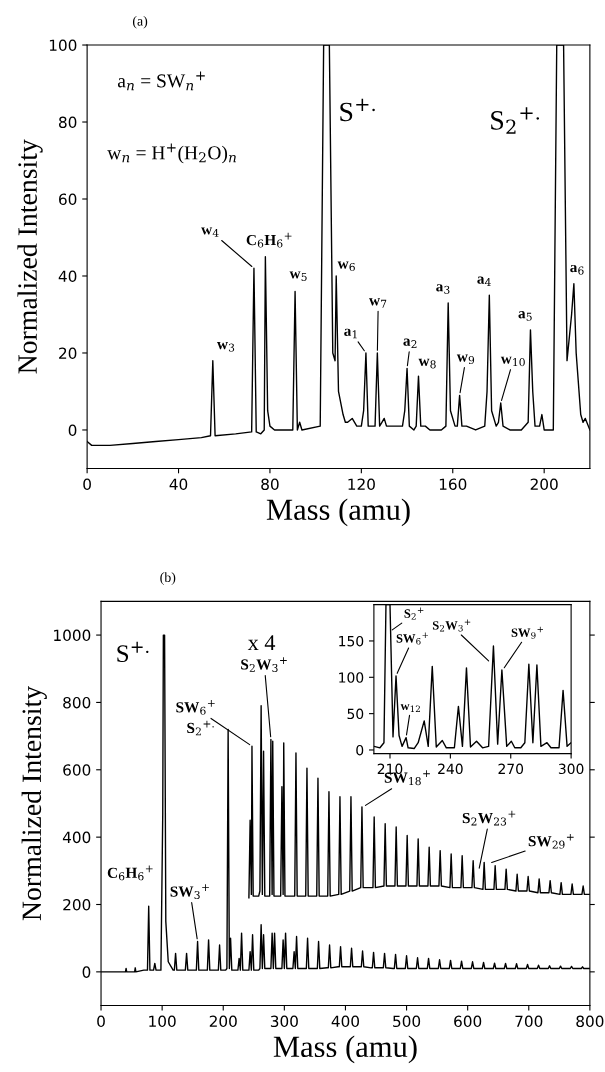 This screenshot has width=605, height=1072. What do you see at coordinates (410, 343) in the screenshot?
I see `annotation: a$_{2}$` at bounding box center [410, 343].